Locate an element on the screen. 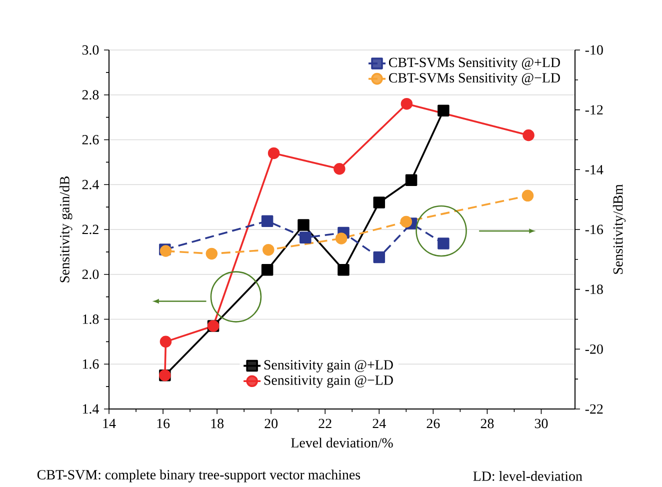 Image resolution: width=662 pixels, height=487 pixels. x-axis-title: Level deviation/% is located at coordinates (342, 443).